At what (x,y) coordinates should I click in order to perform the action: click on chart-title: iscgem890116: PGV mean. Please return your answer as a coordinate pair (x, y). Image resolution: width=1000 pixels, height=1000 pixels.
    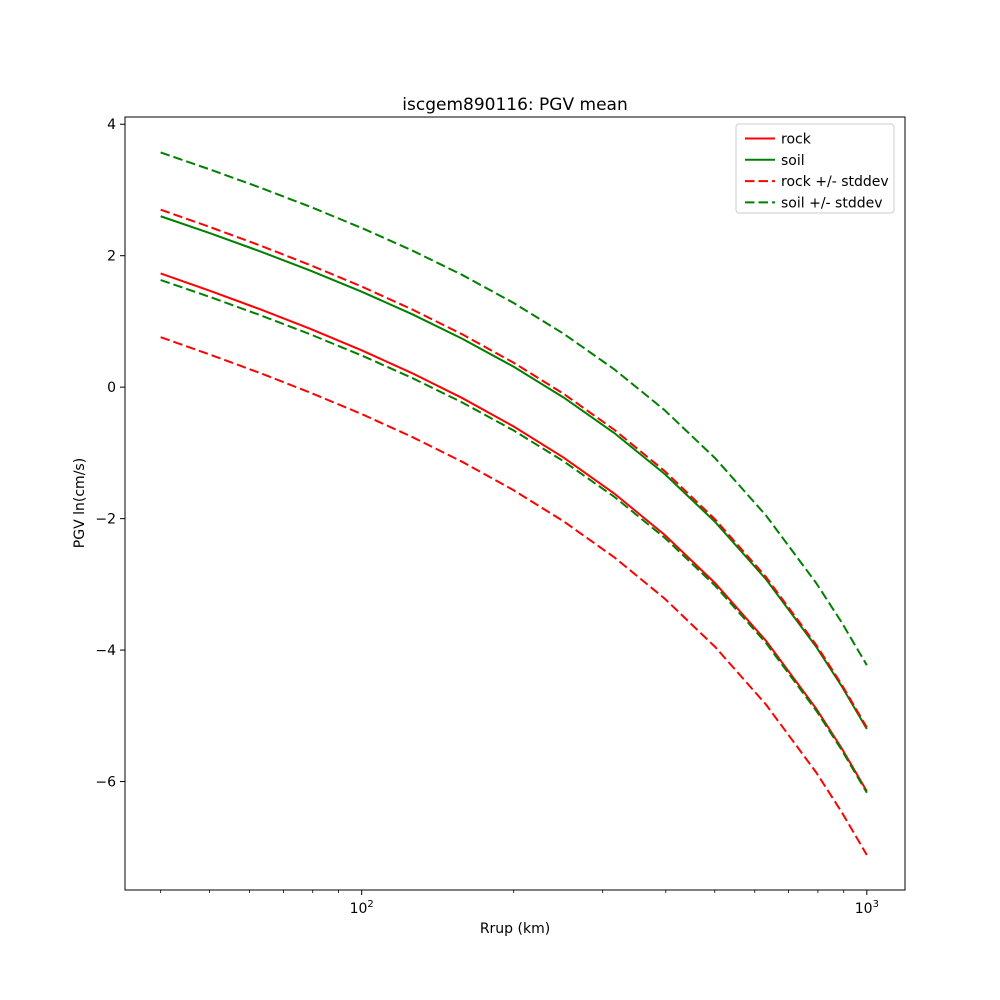
    Looking at the image, I should click on (514, 105).